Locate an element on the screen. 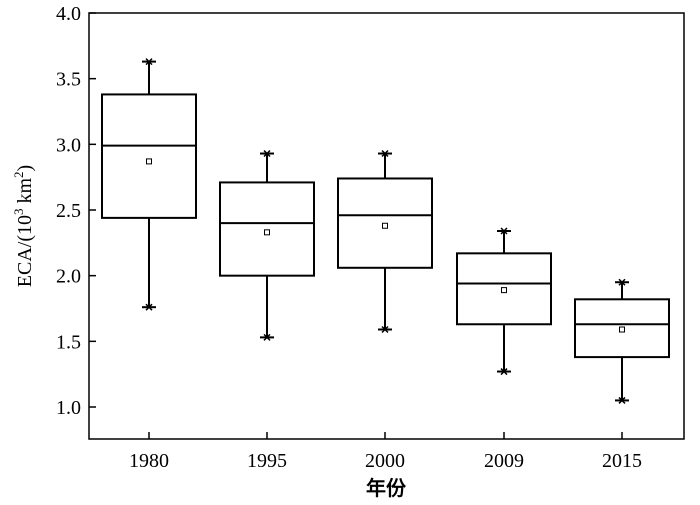  y-tick-label: 1.0 is located at coordinates (68, 408).